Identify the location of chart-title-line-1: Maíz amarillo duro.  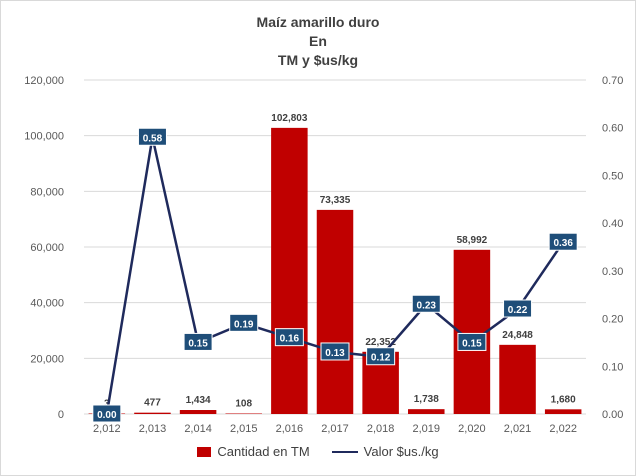
(318, 22).